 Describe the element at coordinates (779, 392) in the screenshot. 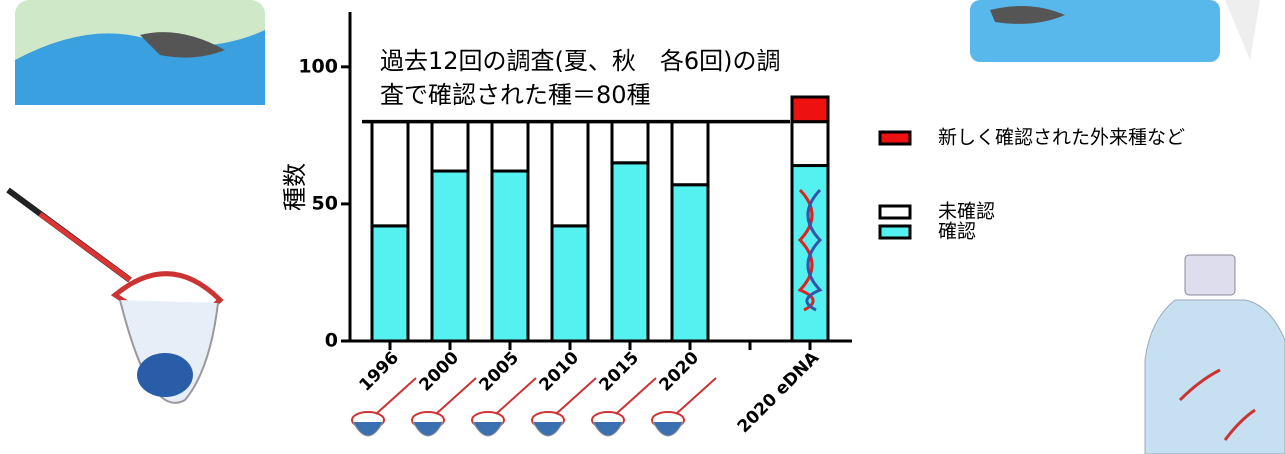

I see `x-tick-label: 2020 eDNA` at that location.